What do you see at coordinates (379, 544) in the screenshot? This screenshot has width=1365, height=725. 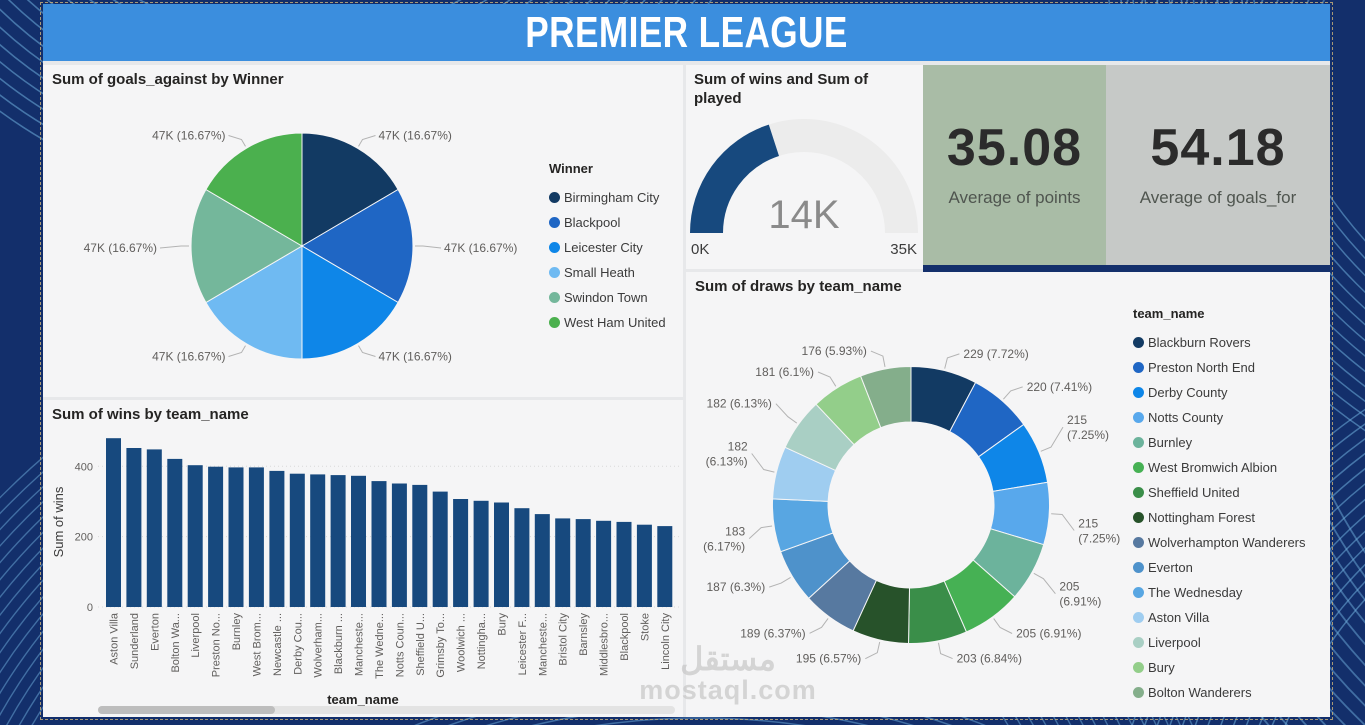 I see `bar-the-wedne-` at bounding box center [379, 544].